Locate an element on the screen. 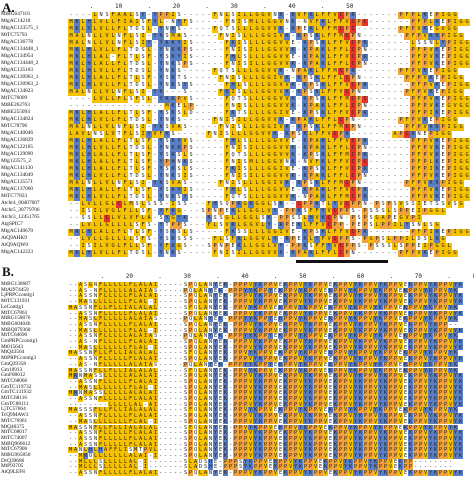 The width and height of the screenshot is (474, 482). residue-cell: M is located at coordinates (71, 253).